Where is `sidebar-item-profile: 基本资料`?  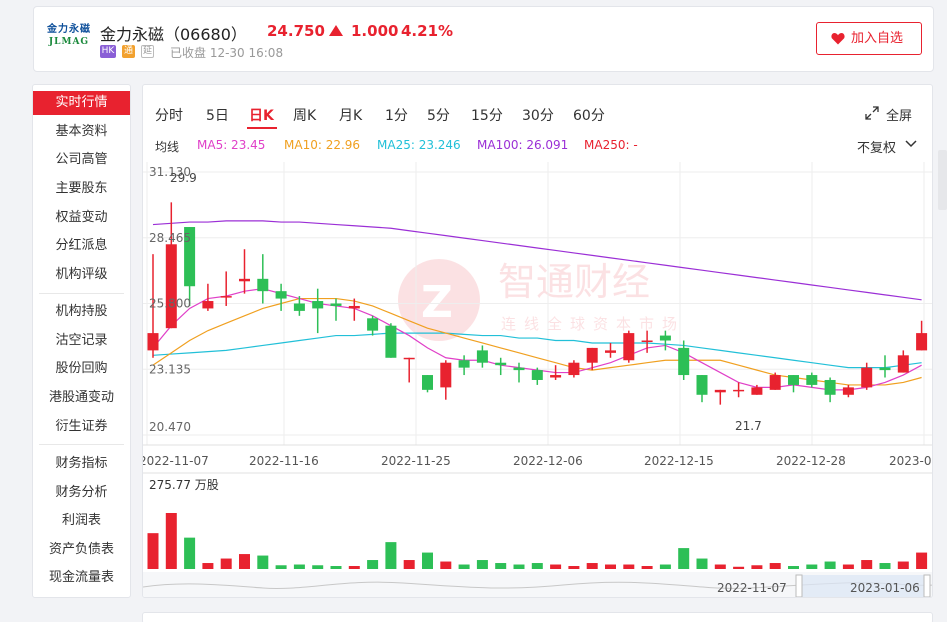
sidebar-item-profile: 基本资料 is located at coordinates (81, 131).